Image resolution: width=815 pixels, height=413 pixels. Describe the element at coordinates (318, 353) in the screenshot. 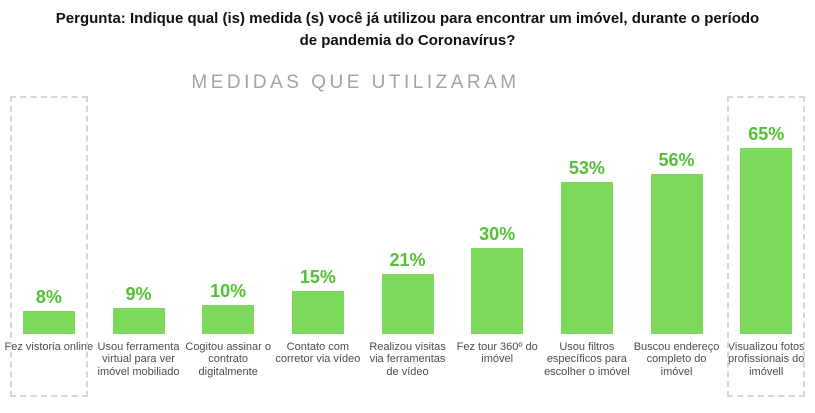

I see `category-label: Contato com corretor via vídeo` at that location.